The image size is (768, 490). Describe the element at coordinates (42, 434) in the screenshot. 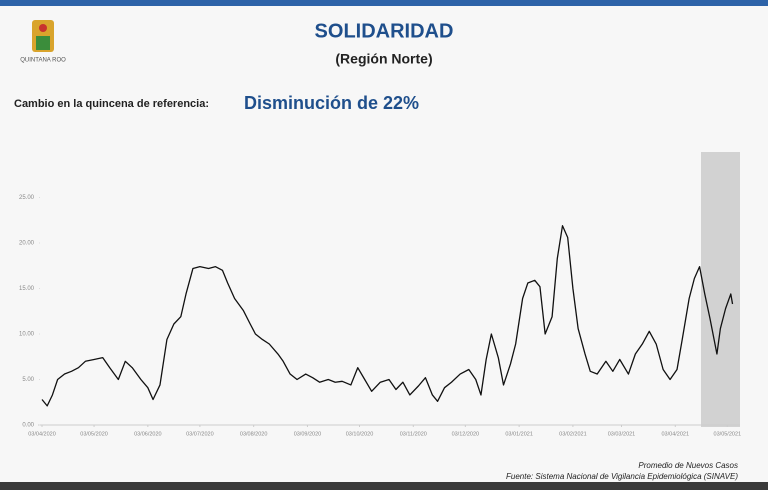

I see `x-tick-label: 03/04/2020` at that location.